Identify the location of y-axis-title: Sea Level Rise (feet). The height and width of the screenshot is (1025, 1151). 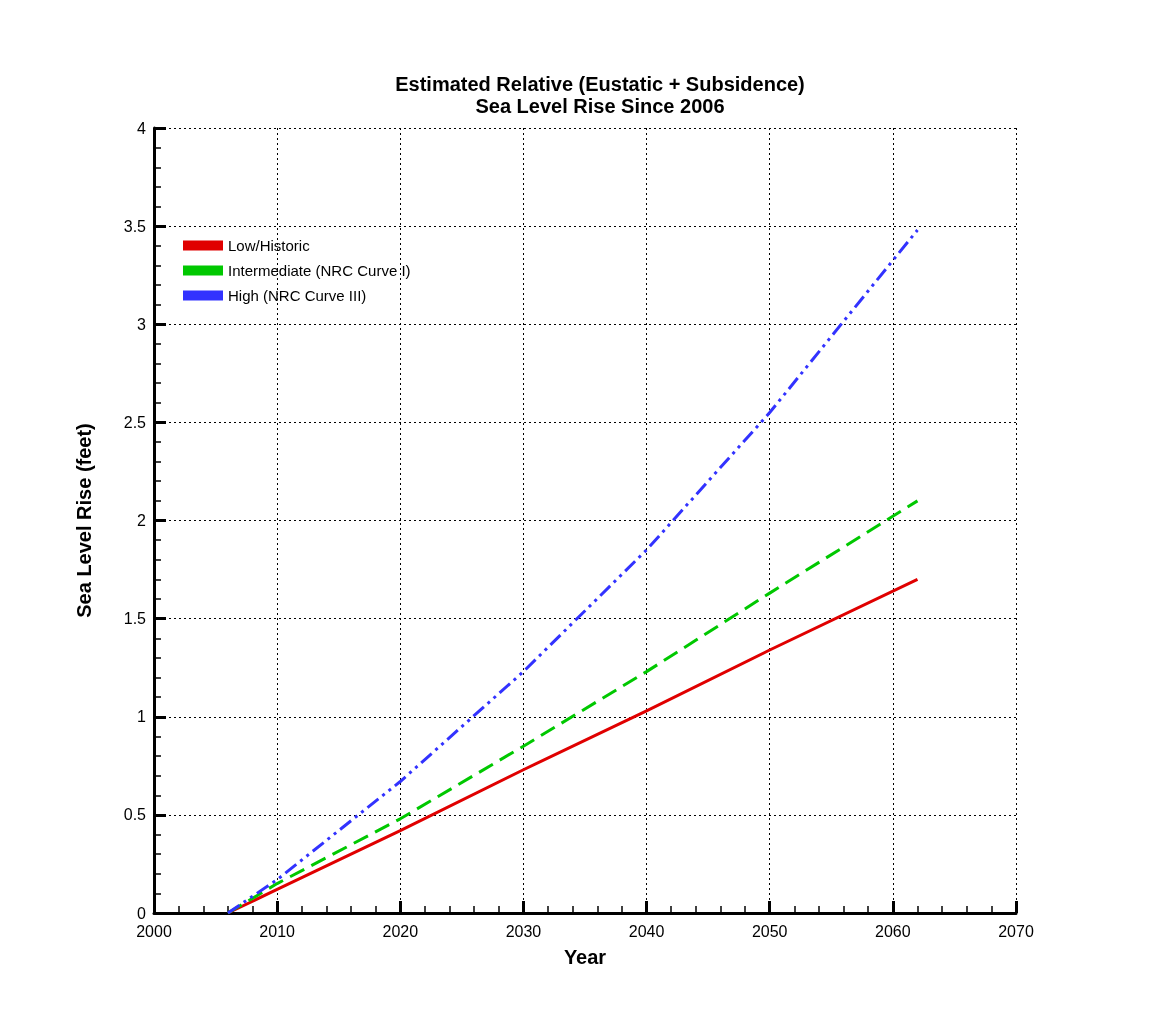
(84, 520).